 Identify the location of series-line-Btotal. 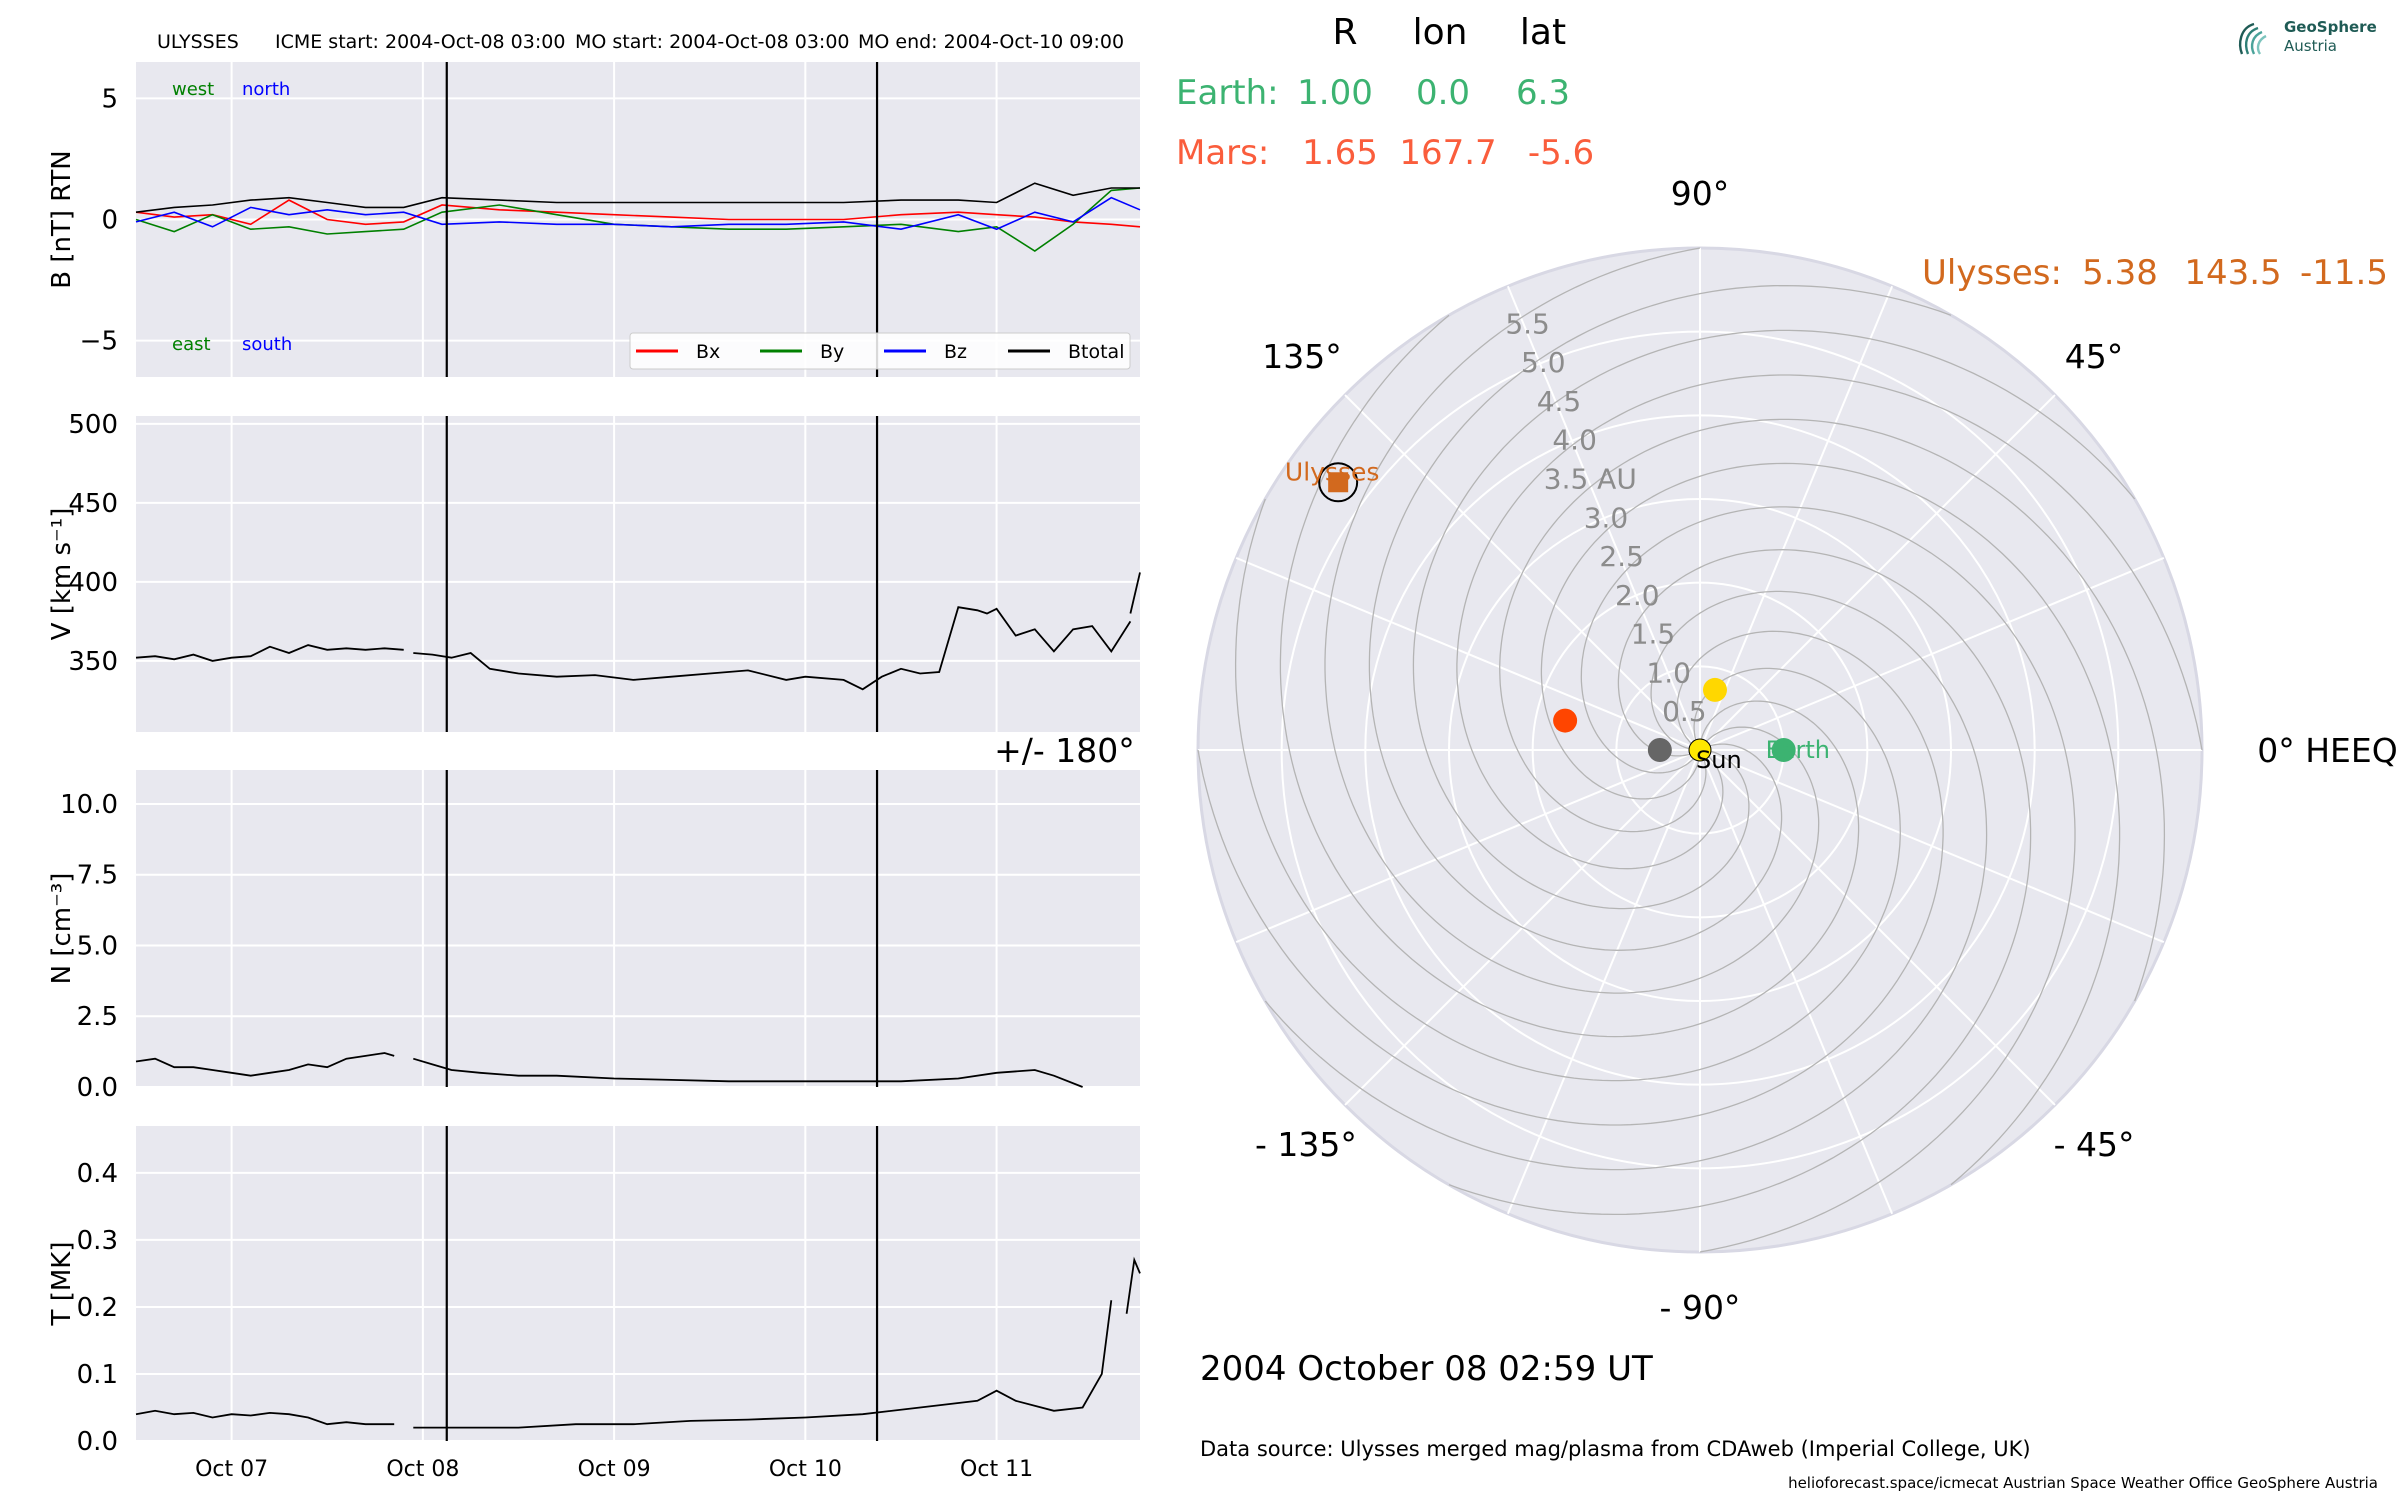
(637, 197).